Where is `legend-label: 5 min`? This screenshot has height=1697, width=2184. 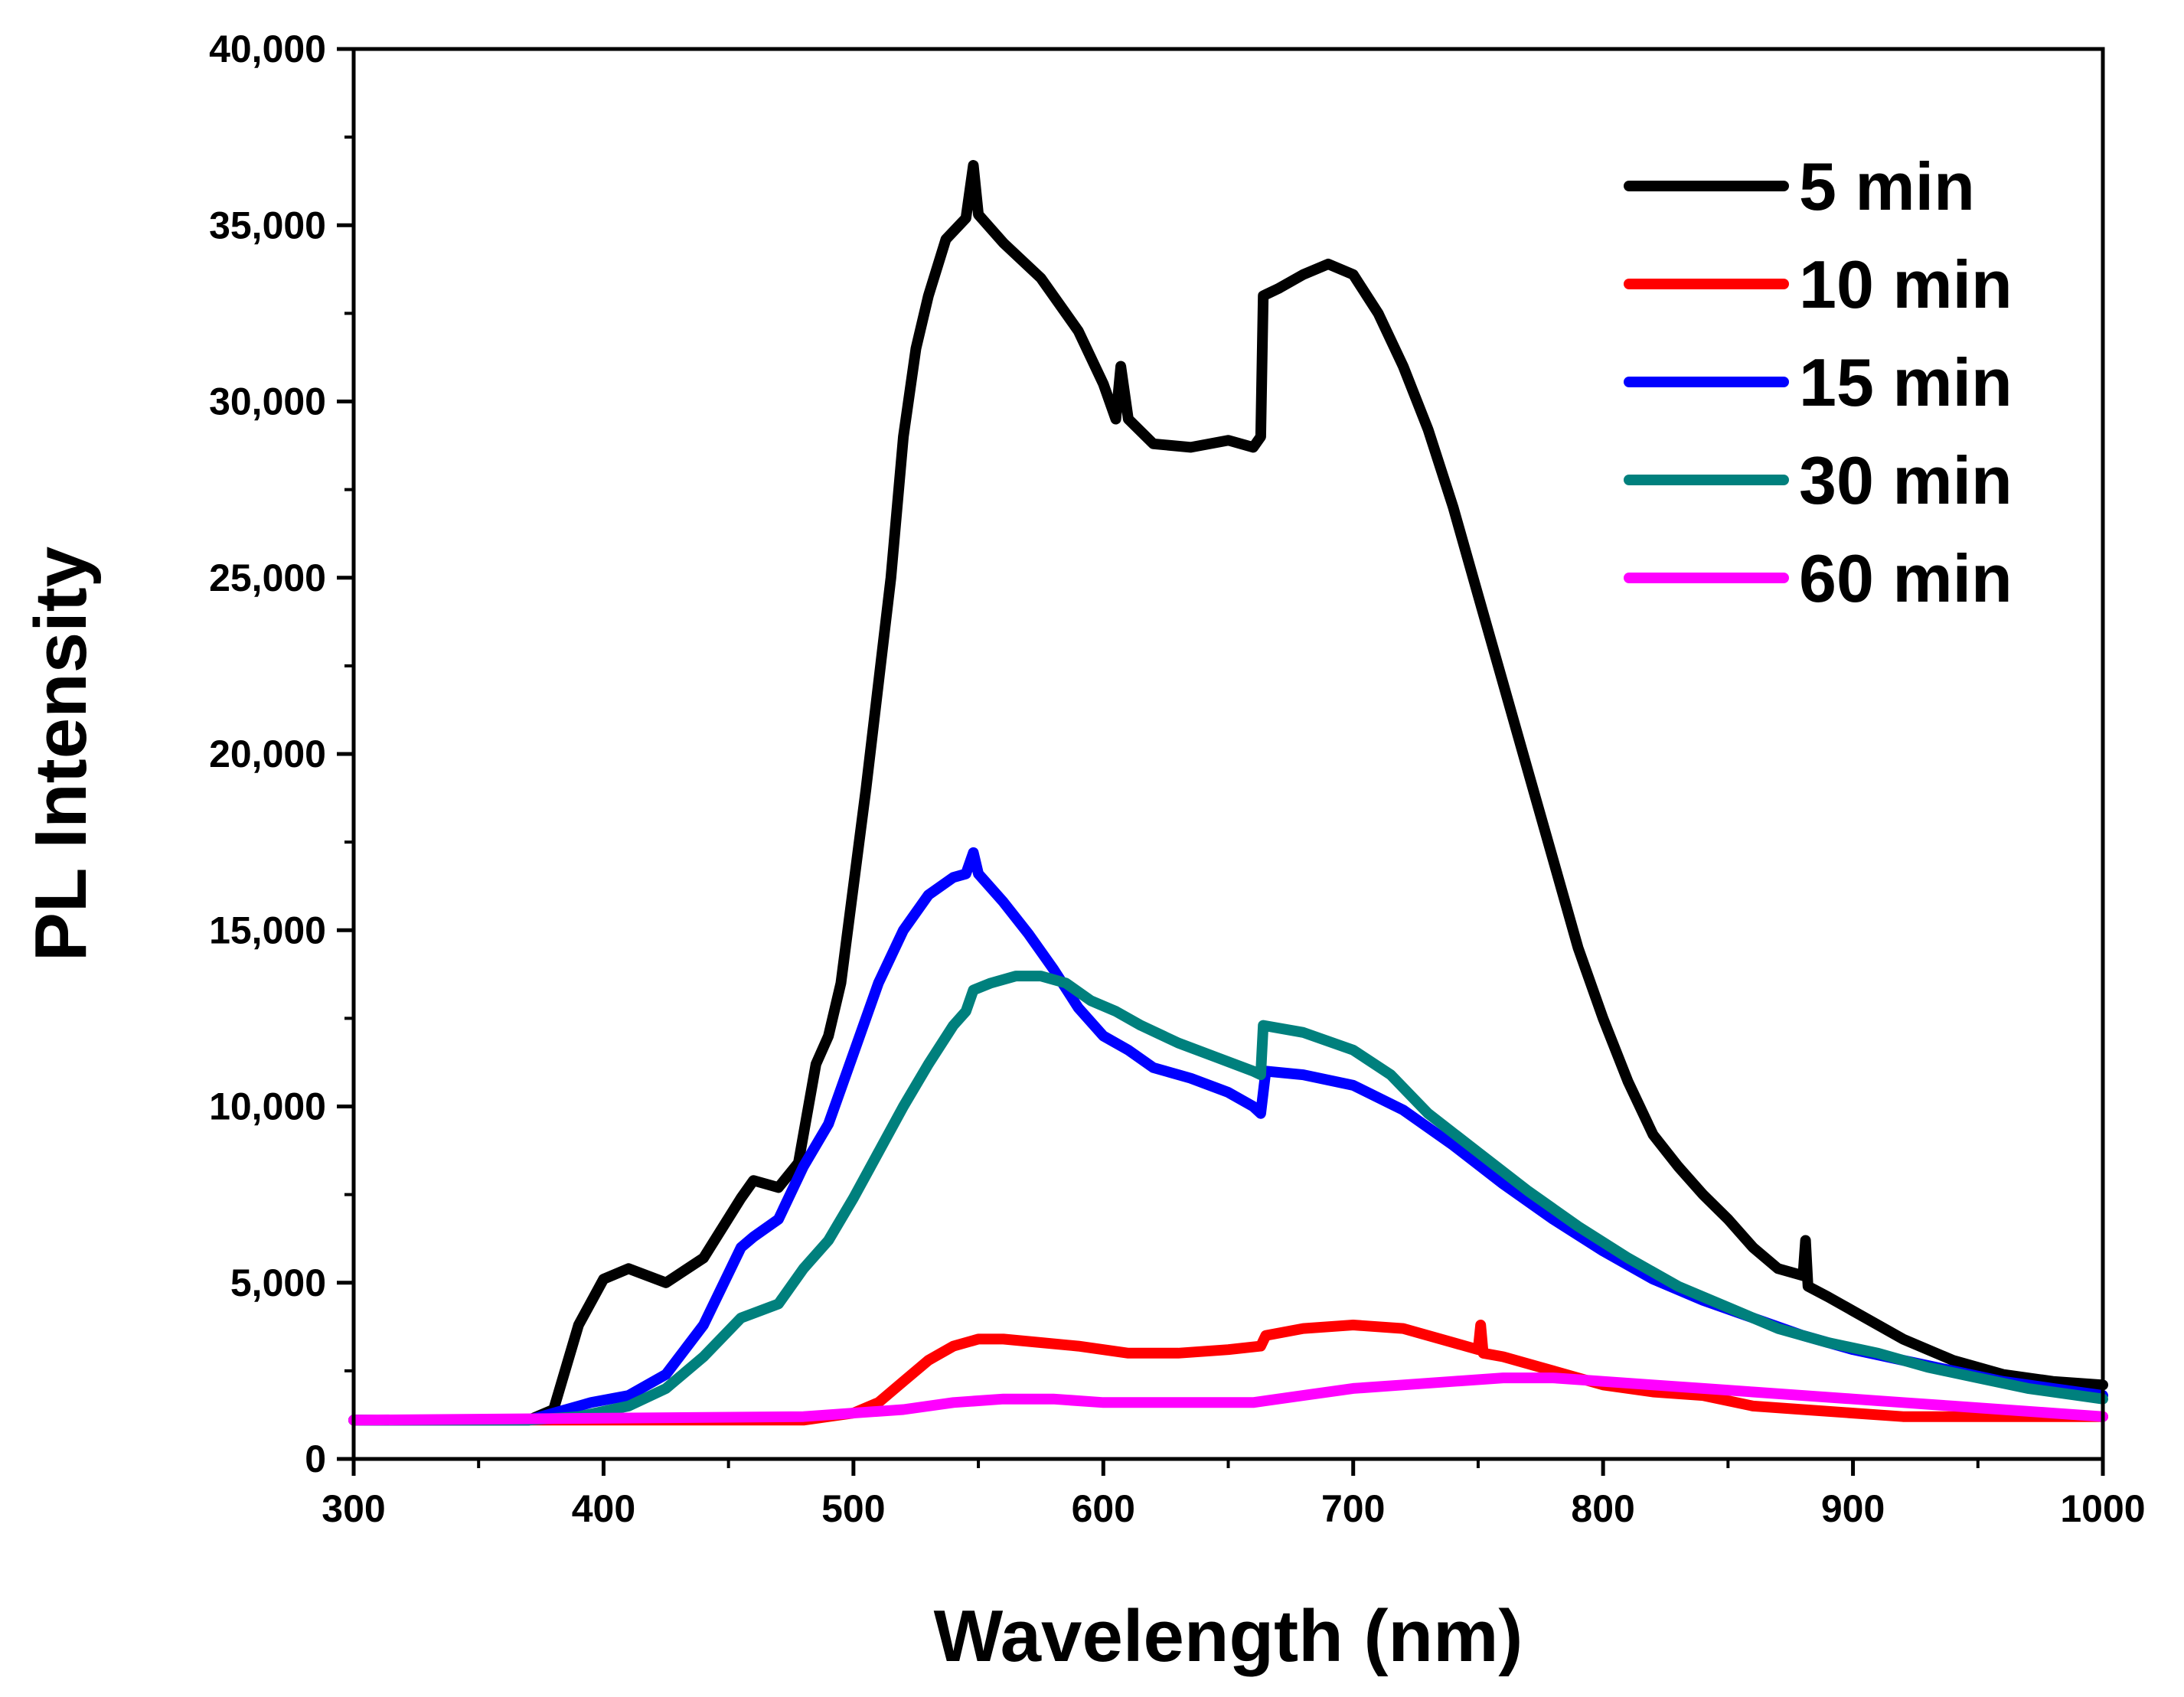 legend-label: 5 min is located at coordinates (1887, 186).